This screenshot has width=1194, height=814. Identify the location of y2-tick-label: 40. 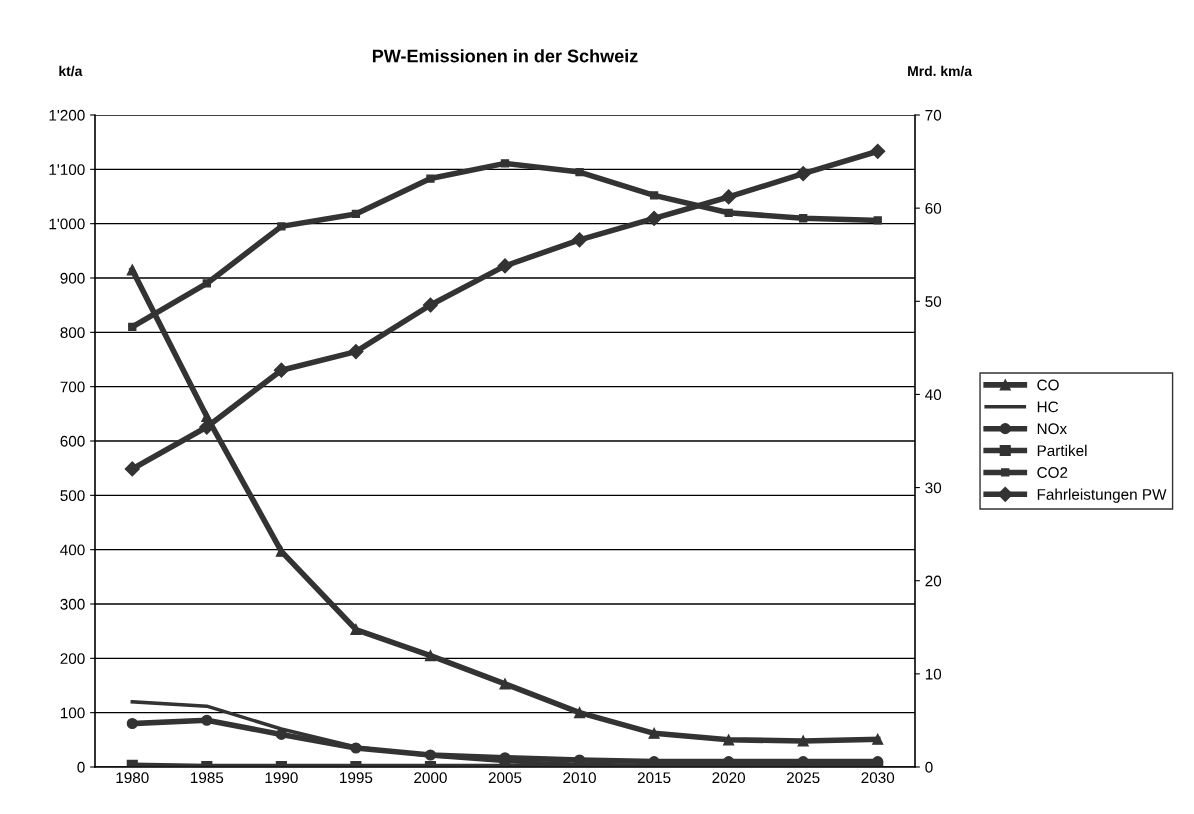
(933, 395).